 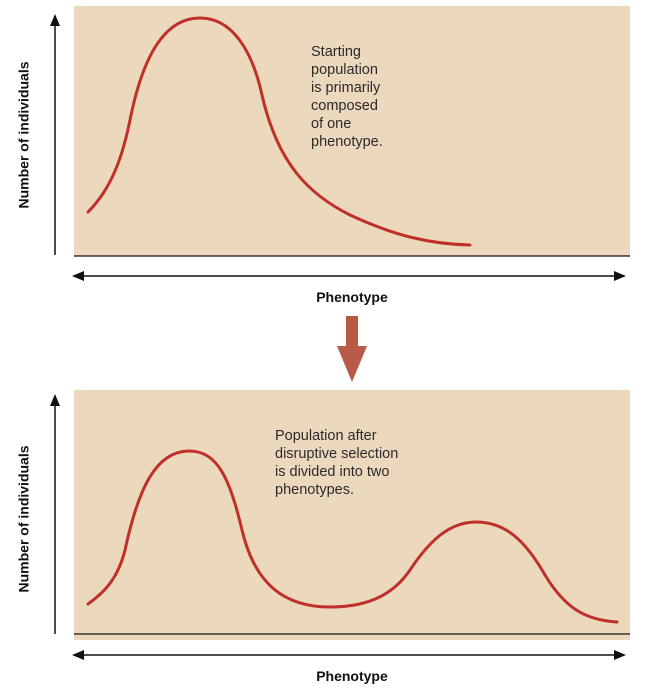 I want to click on transition-arrow, so click(x=352, y=349).